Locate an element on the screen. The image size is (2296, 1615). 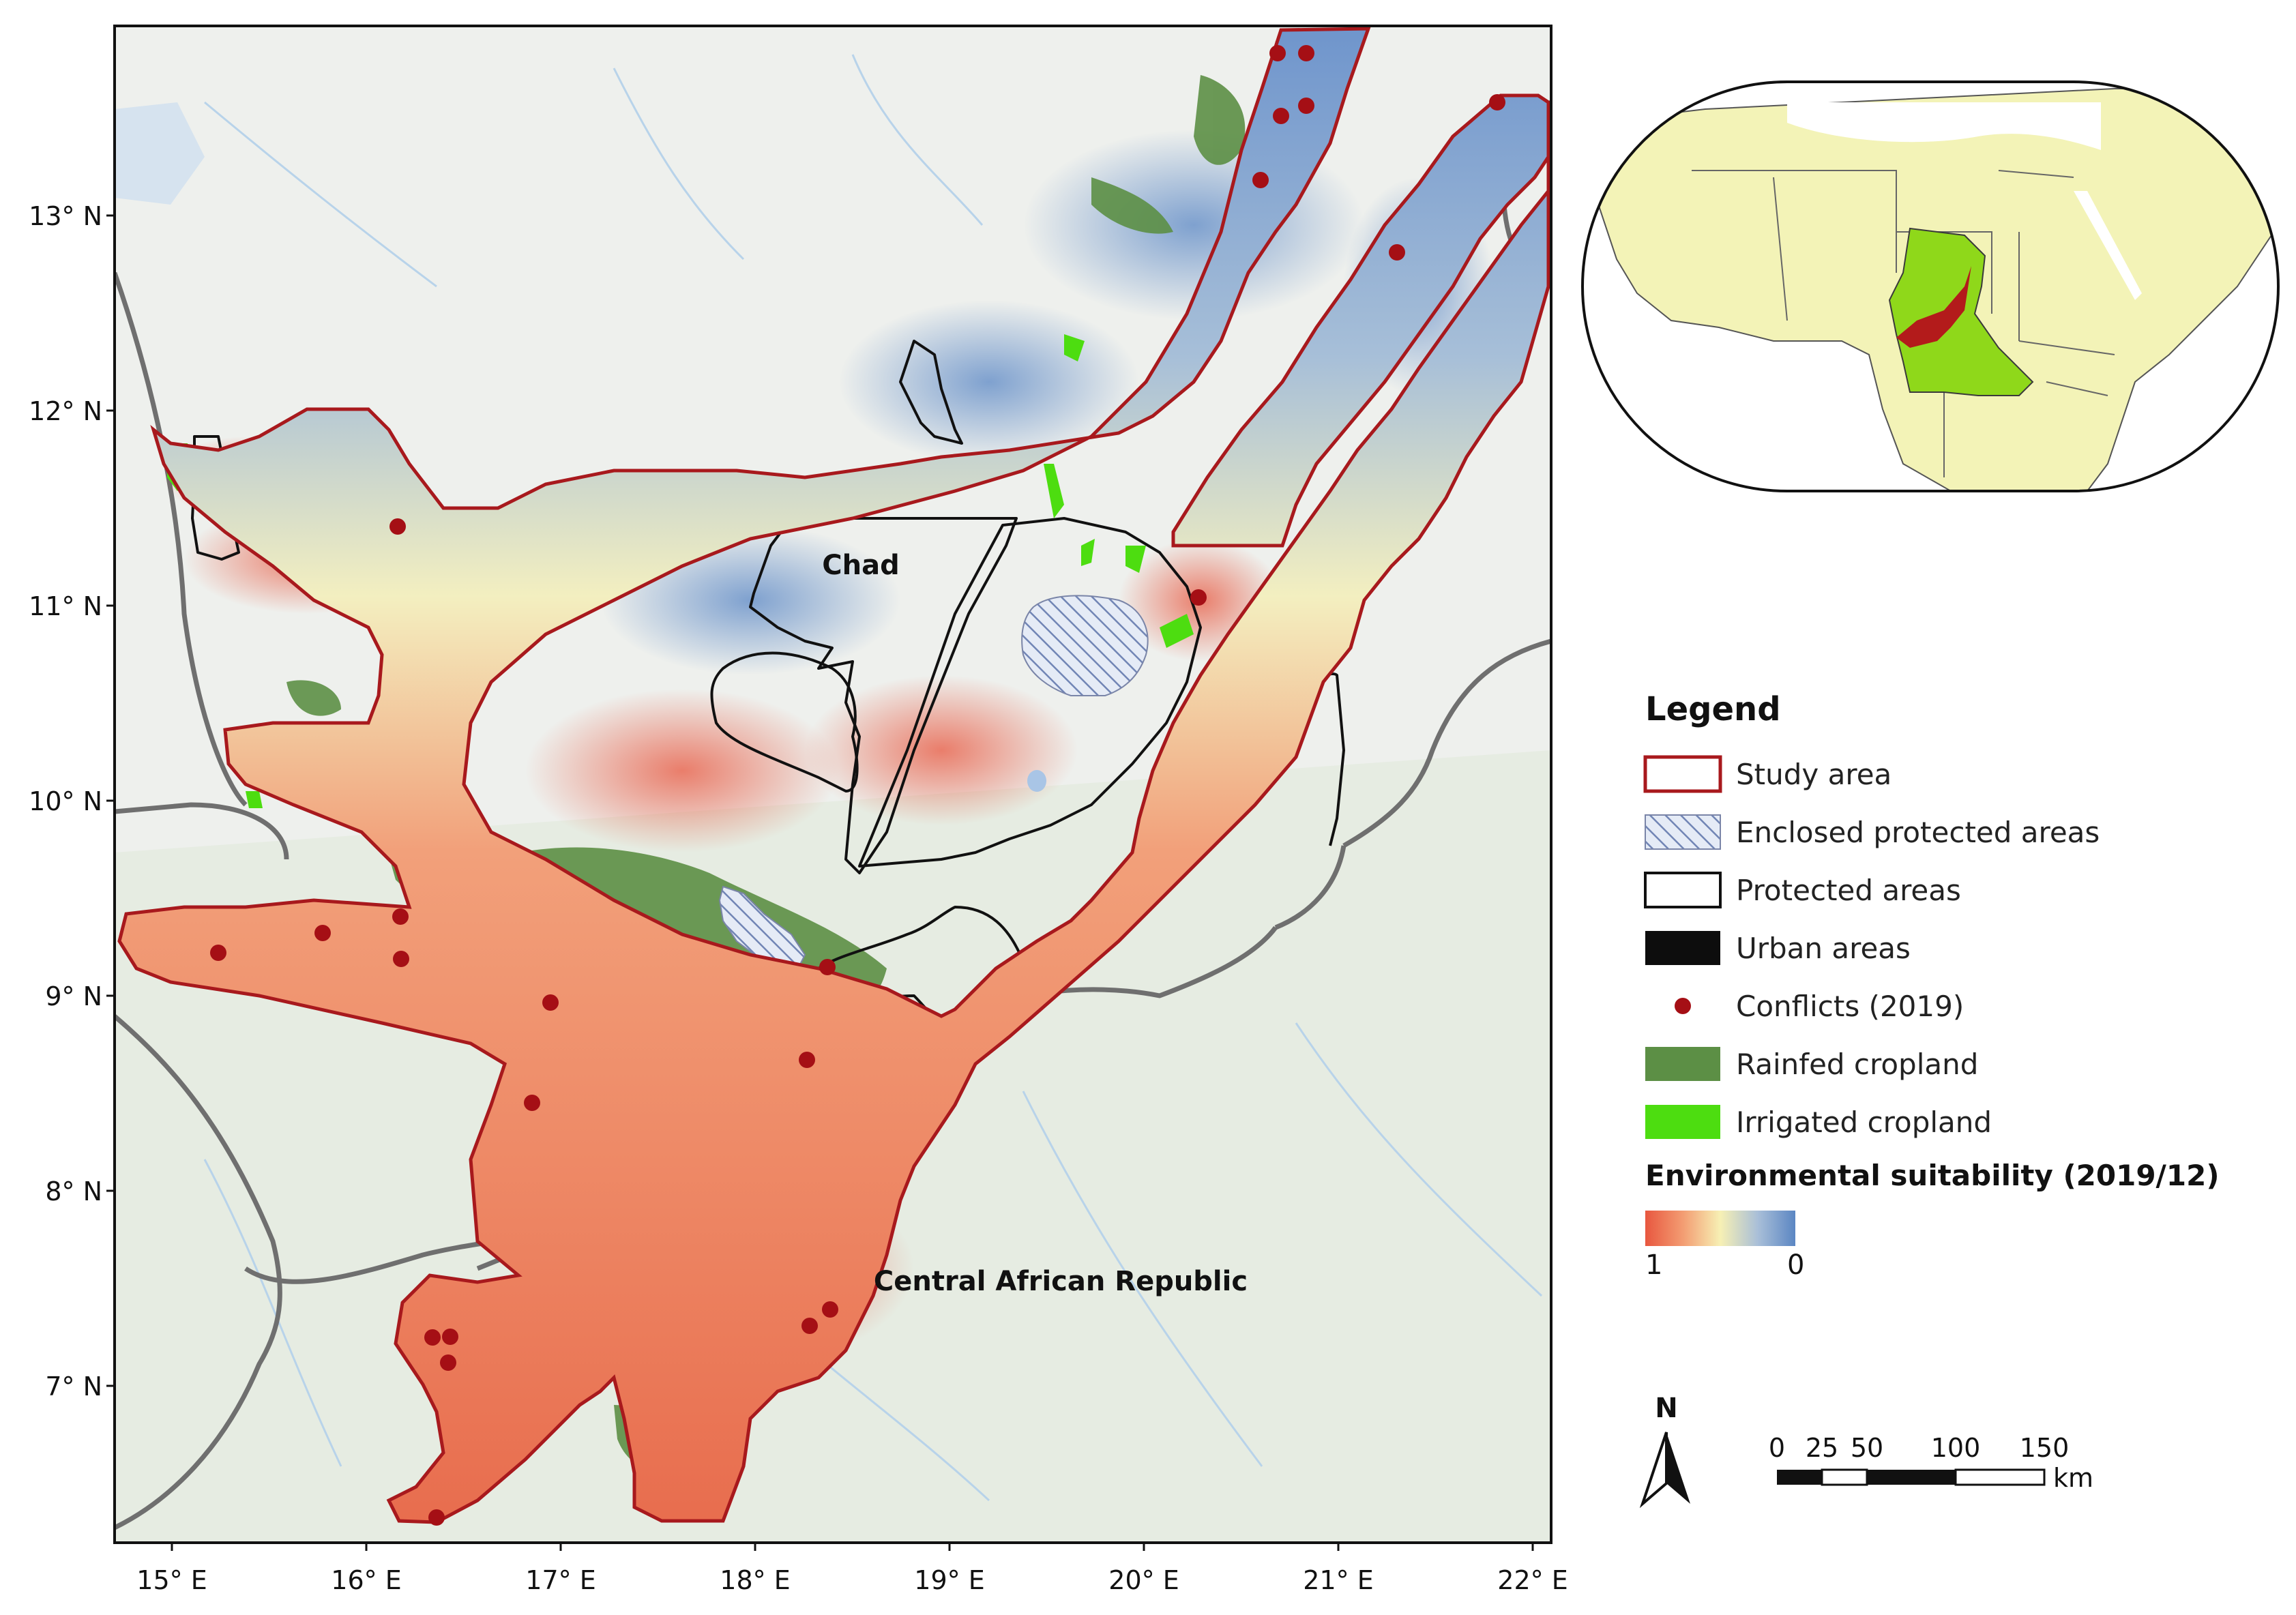
legend-label: Protected areas is located at coordinates (1849, 890).